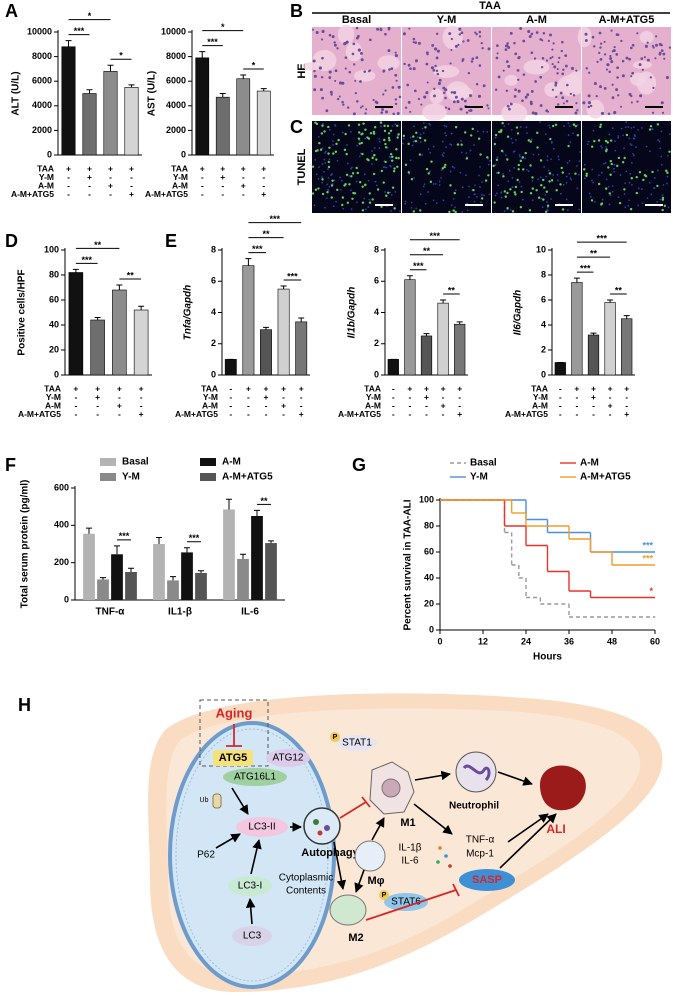 The width and height of the screenshot is (673, 996). Describe the element at coordinates (539, 388) in the screenshot. I see `condition-label: TAA` at that location.